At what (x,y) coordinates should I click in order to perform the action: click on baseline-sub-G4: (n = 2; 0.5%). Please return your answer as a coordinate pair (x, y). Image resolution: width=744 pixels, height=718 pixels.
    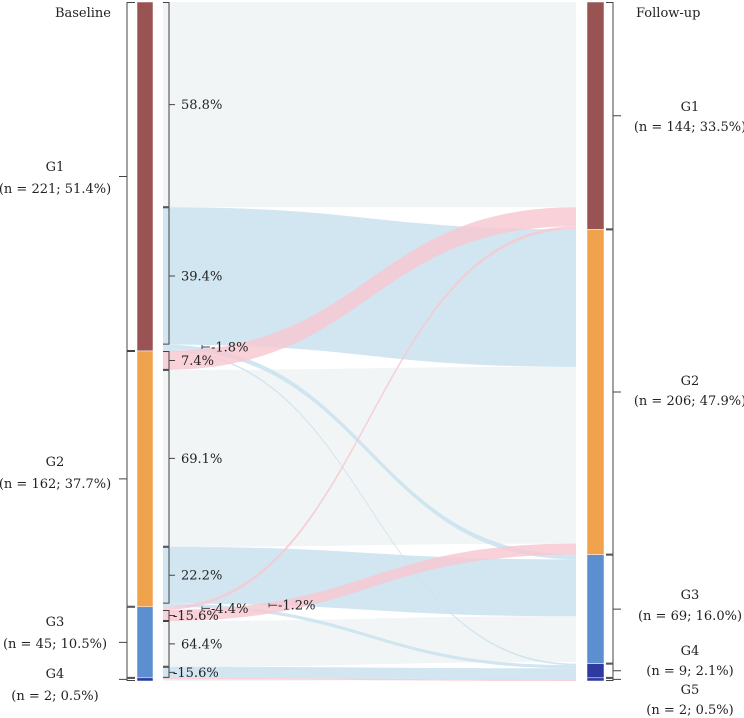
    Looking at the image, I should click on (54, 696).